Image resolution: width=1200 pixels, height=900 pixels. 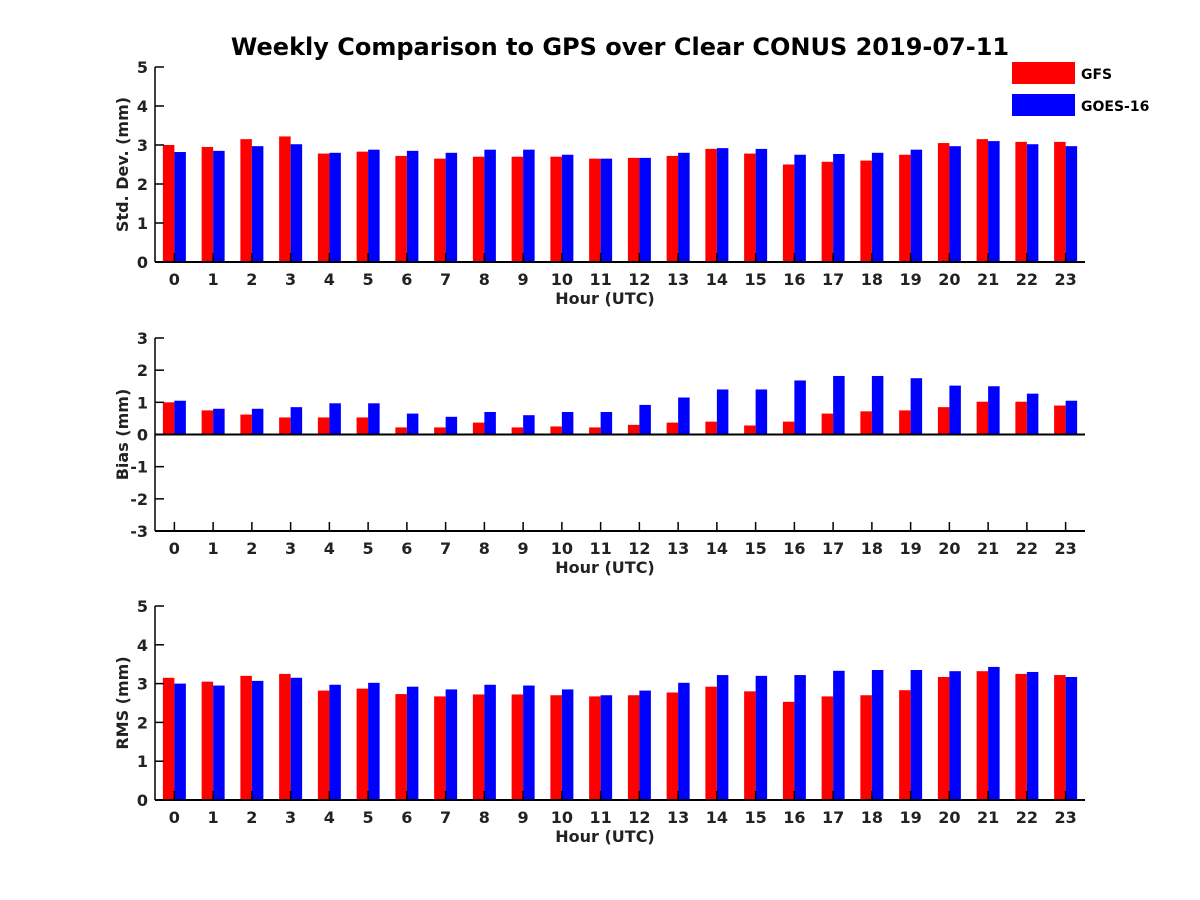 I want to click on x-tick-label: 20, so click(x=949, y=817).